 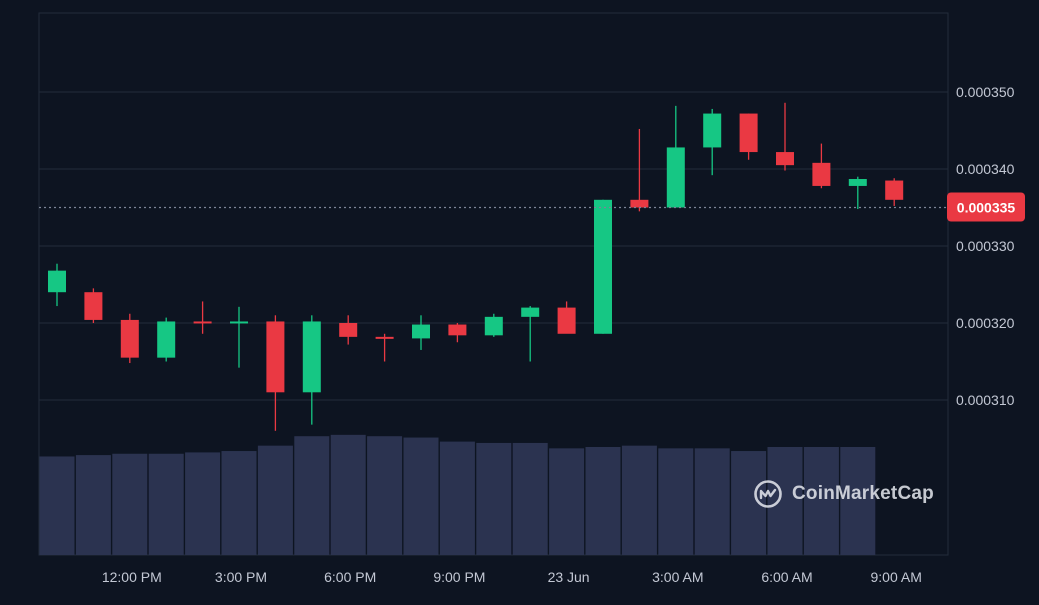 I want to click on x-tick-label: 3:00 AM, so click(x=677, y=577).